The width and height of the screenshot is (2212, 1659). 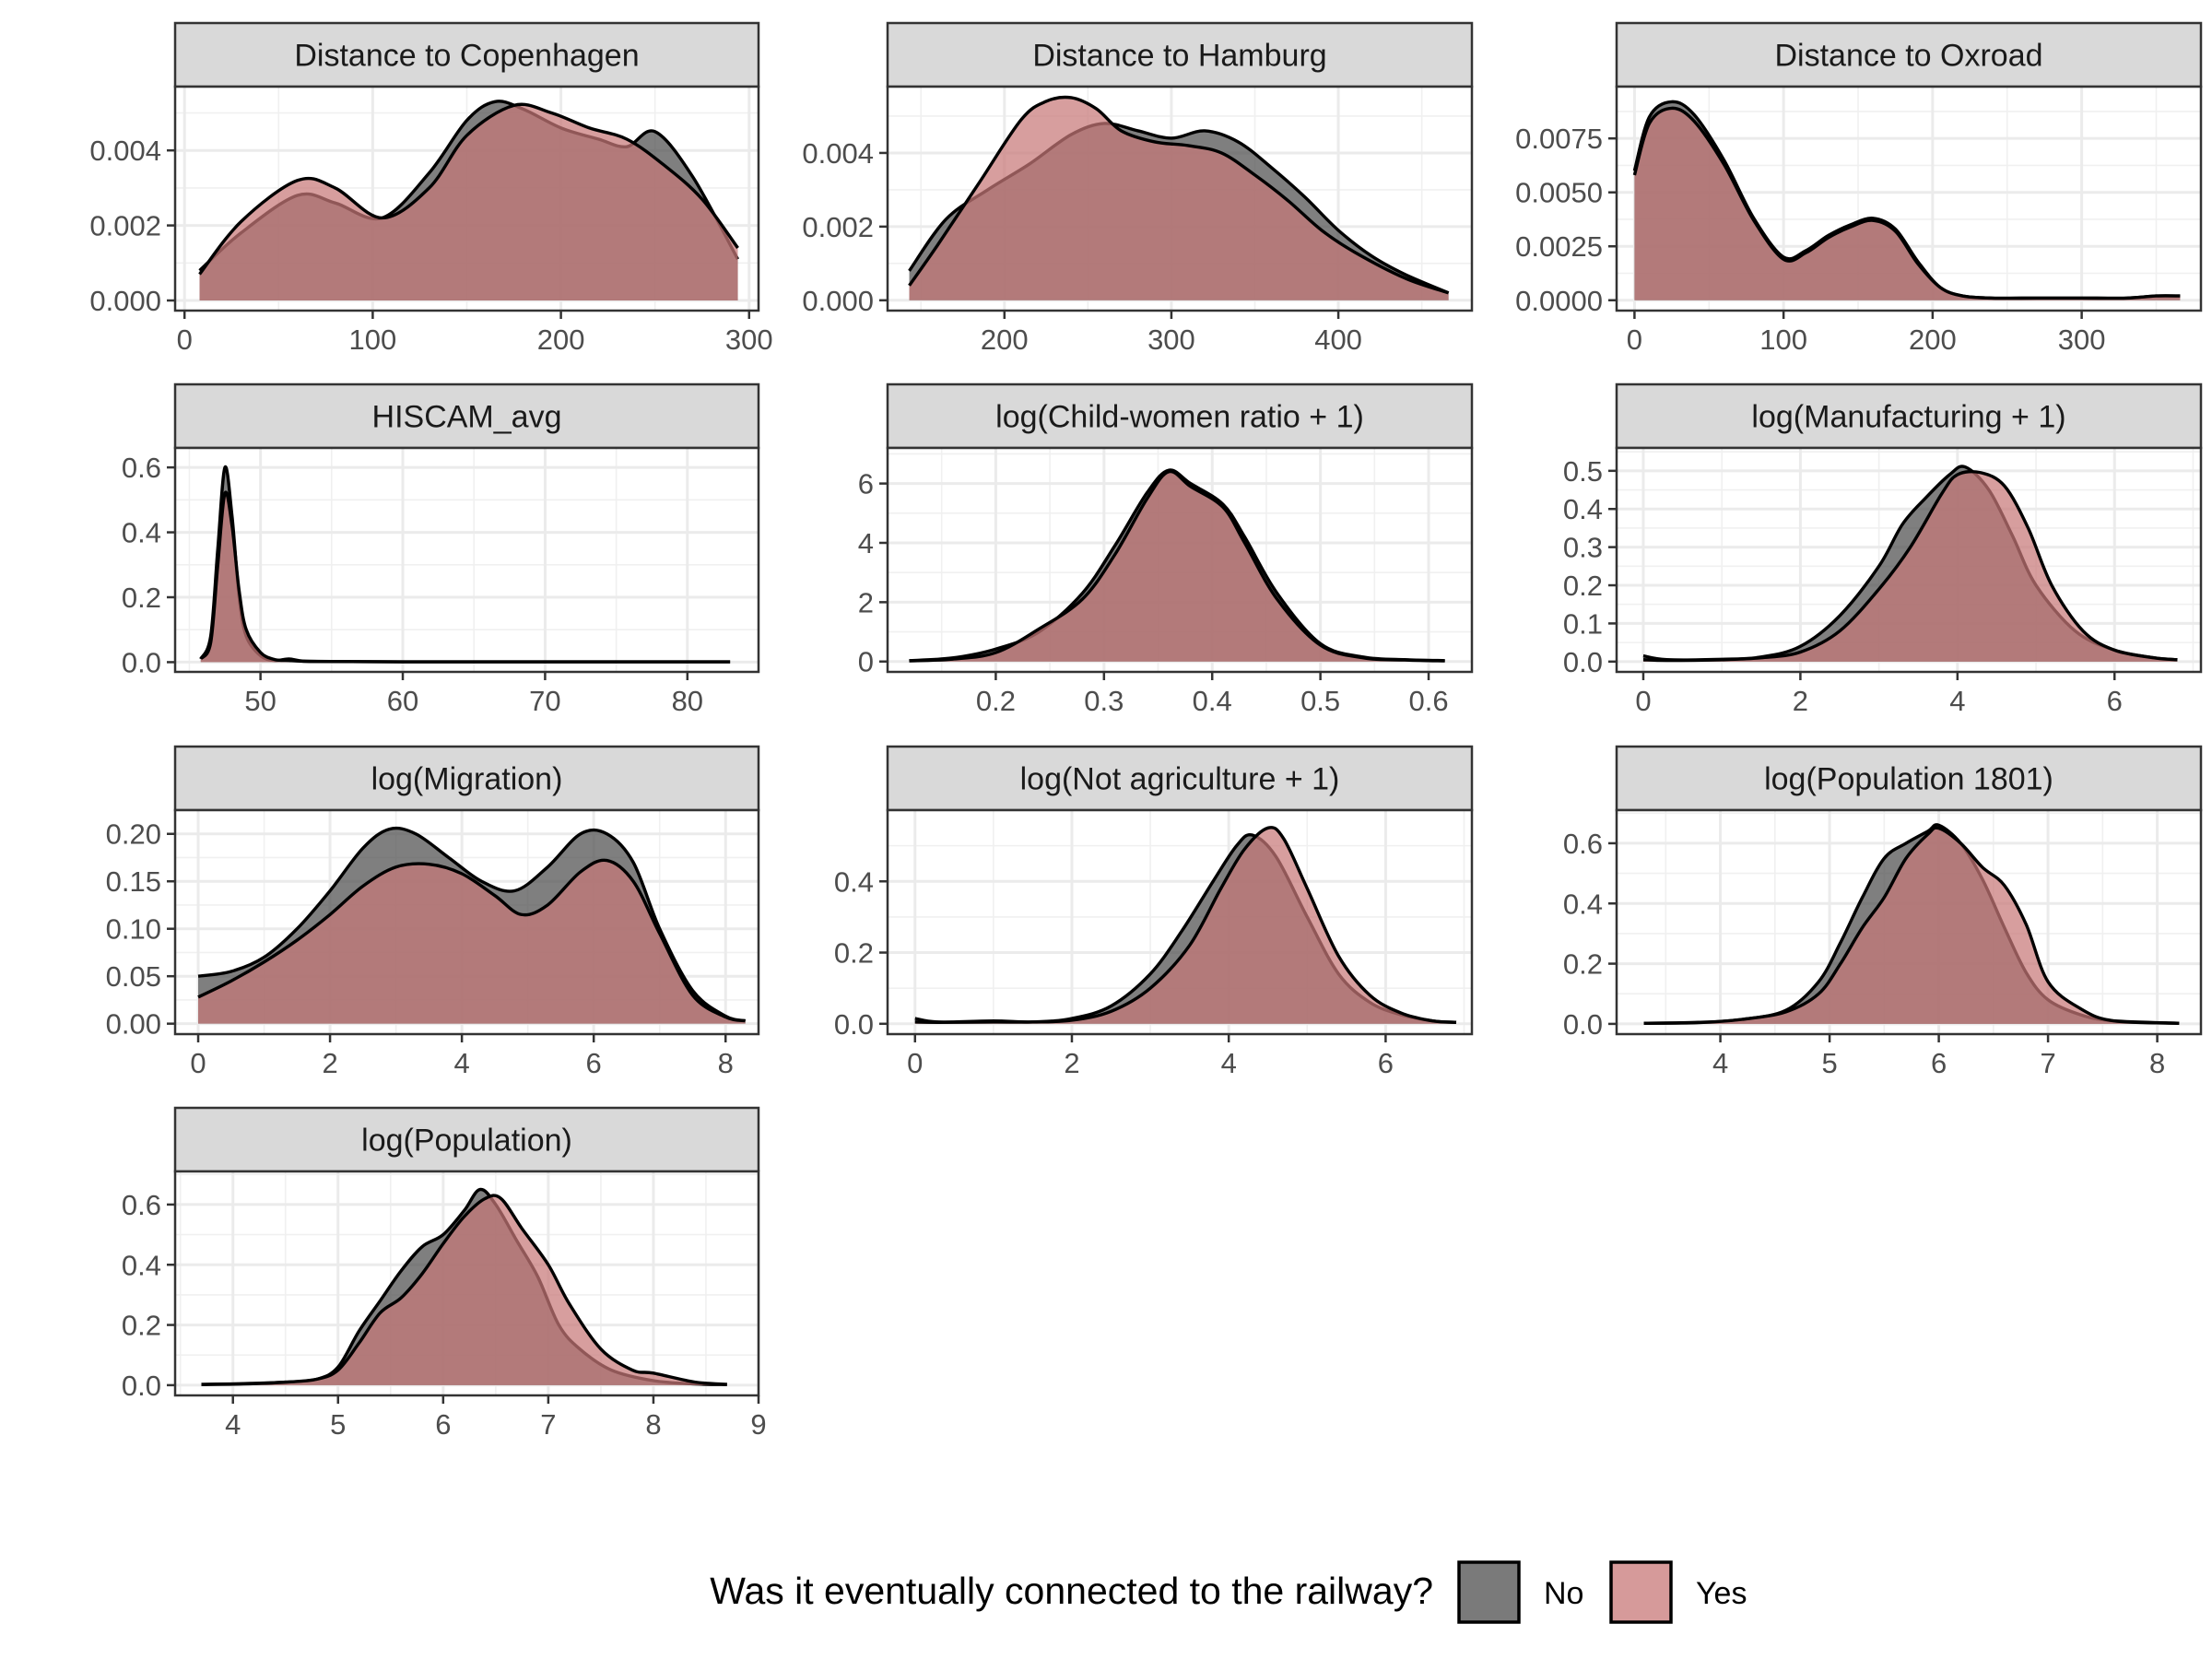 I want to click on facet-title: log(Not agriculture + 1), so click(x=1180, y=779).